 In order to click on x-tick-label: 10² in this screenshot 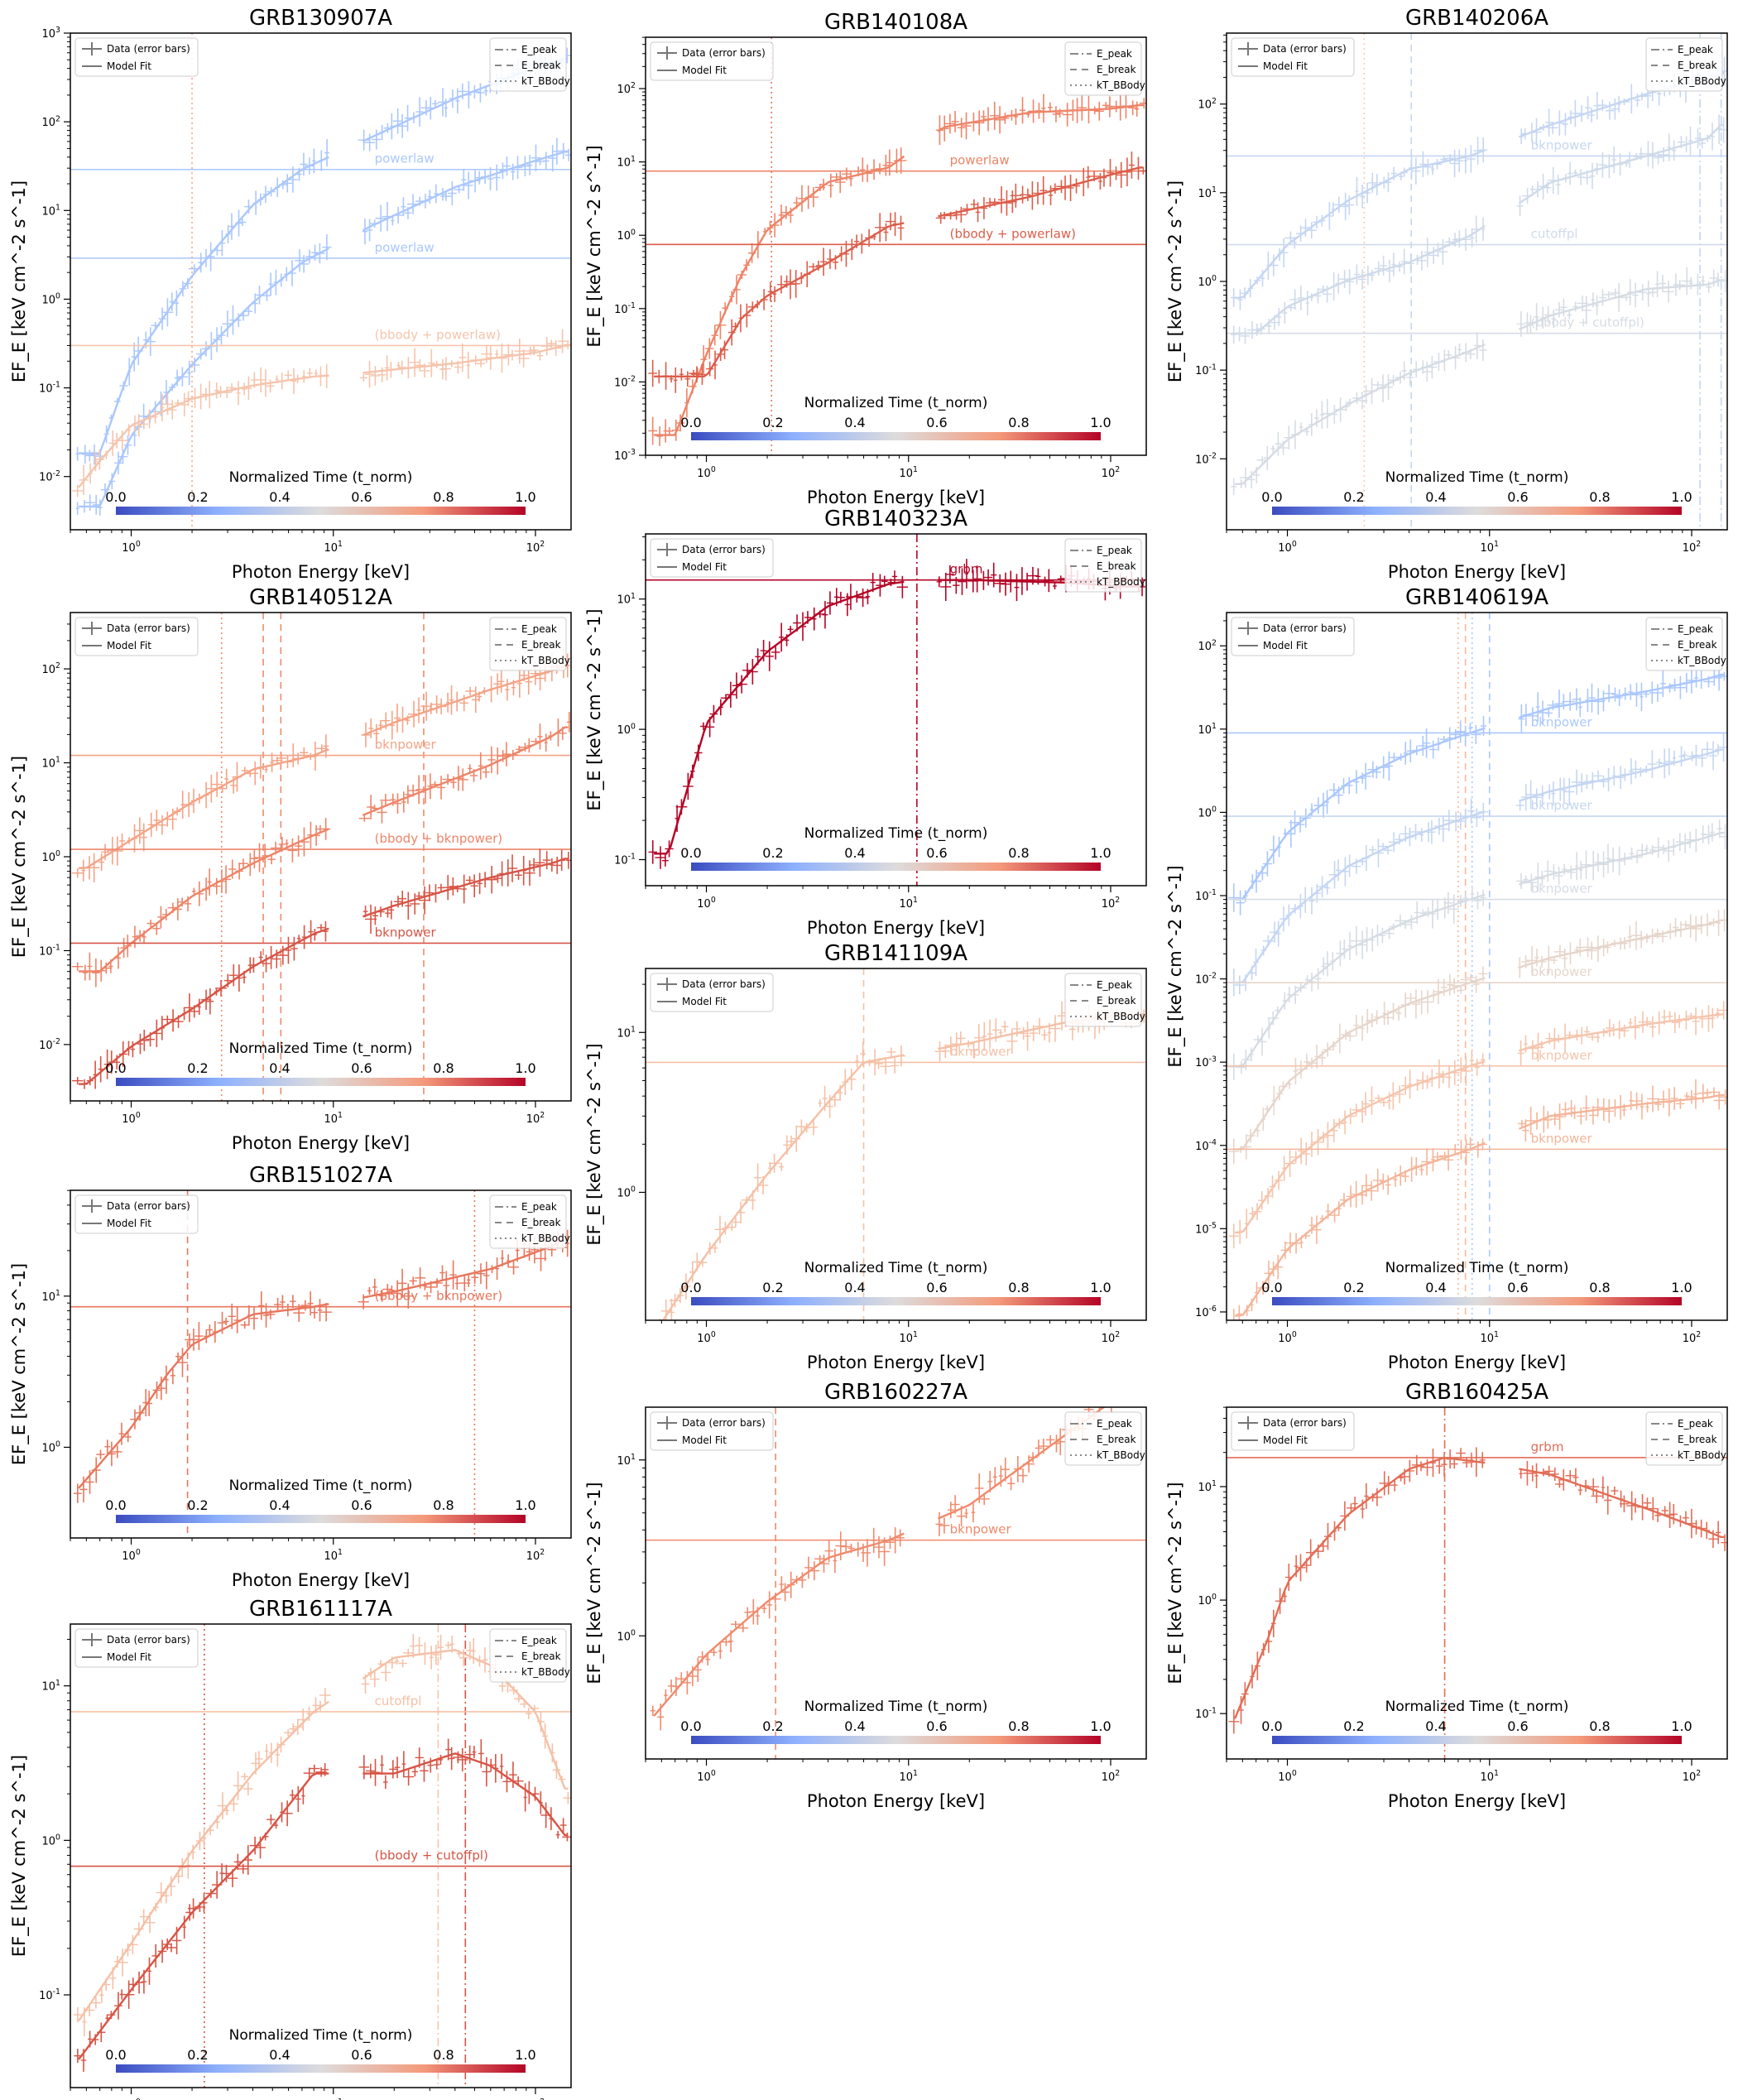, I will do `click(535, 1118)`.